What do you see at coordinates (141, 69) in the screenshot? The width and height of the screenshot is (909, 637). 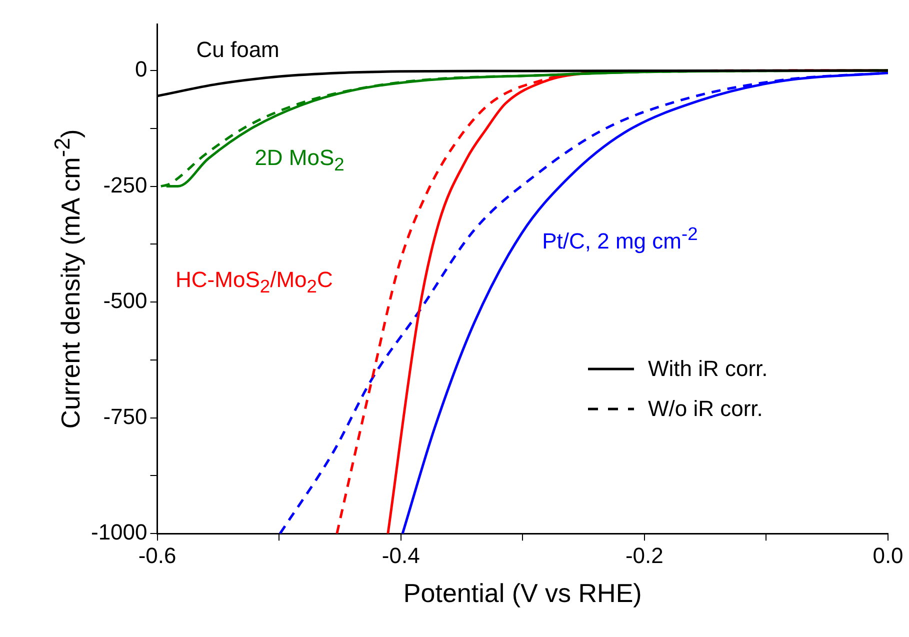 I see `y-tick-label: 0` at bounding box center [141, 69].